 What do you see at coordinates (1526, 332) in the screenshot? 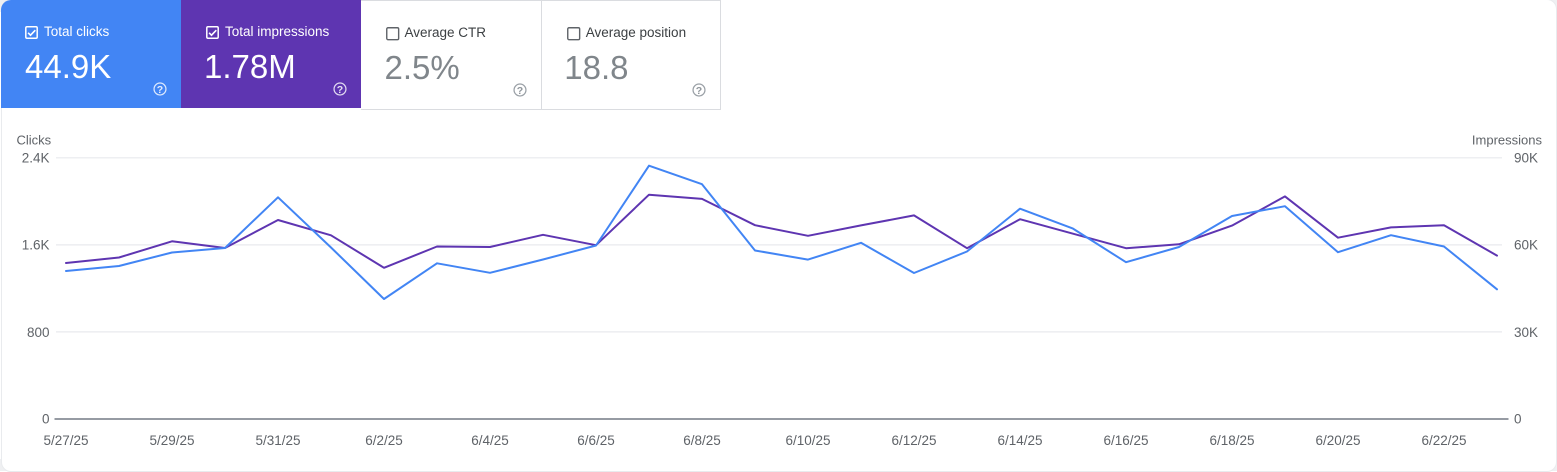
I see `svg-text: 30K` at bounding box center [1526, 332].